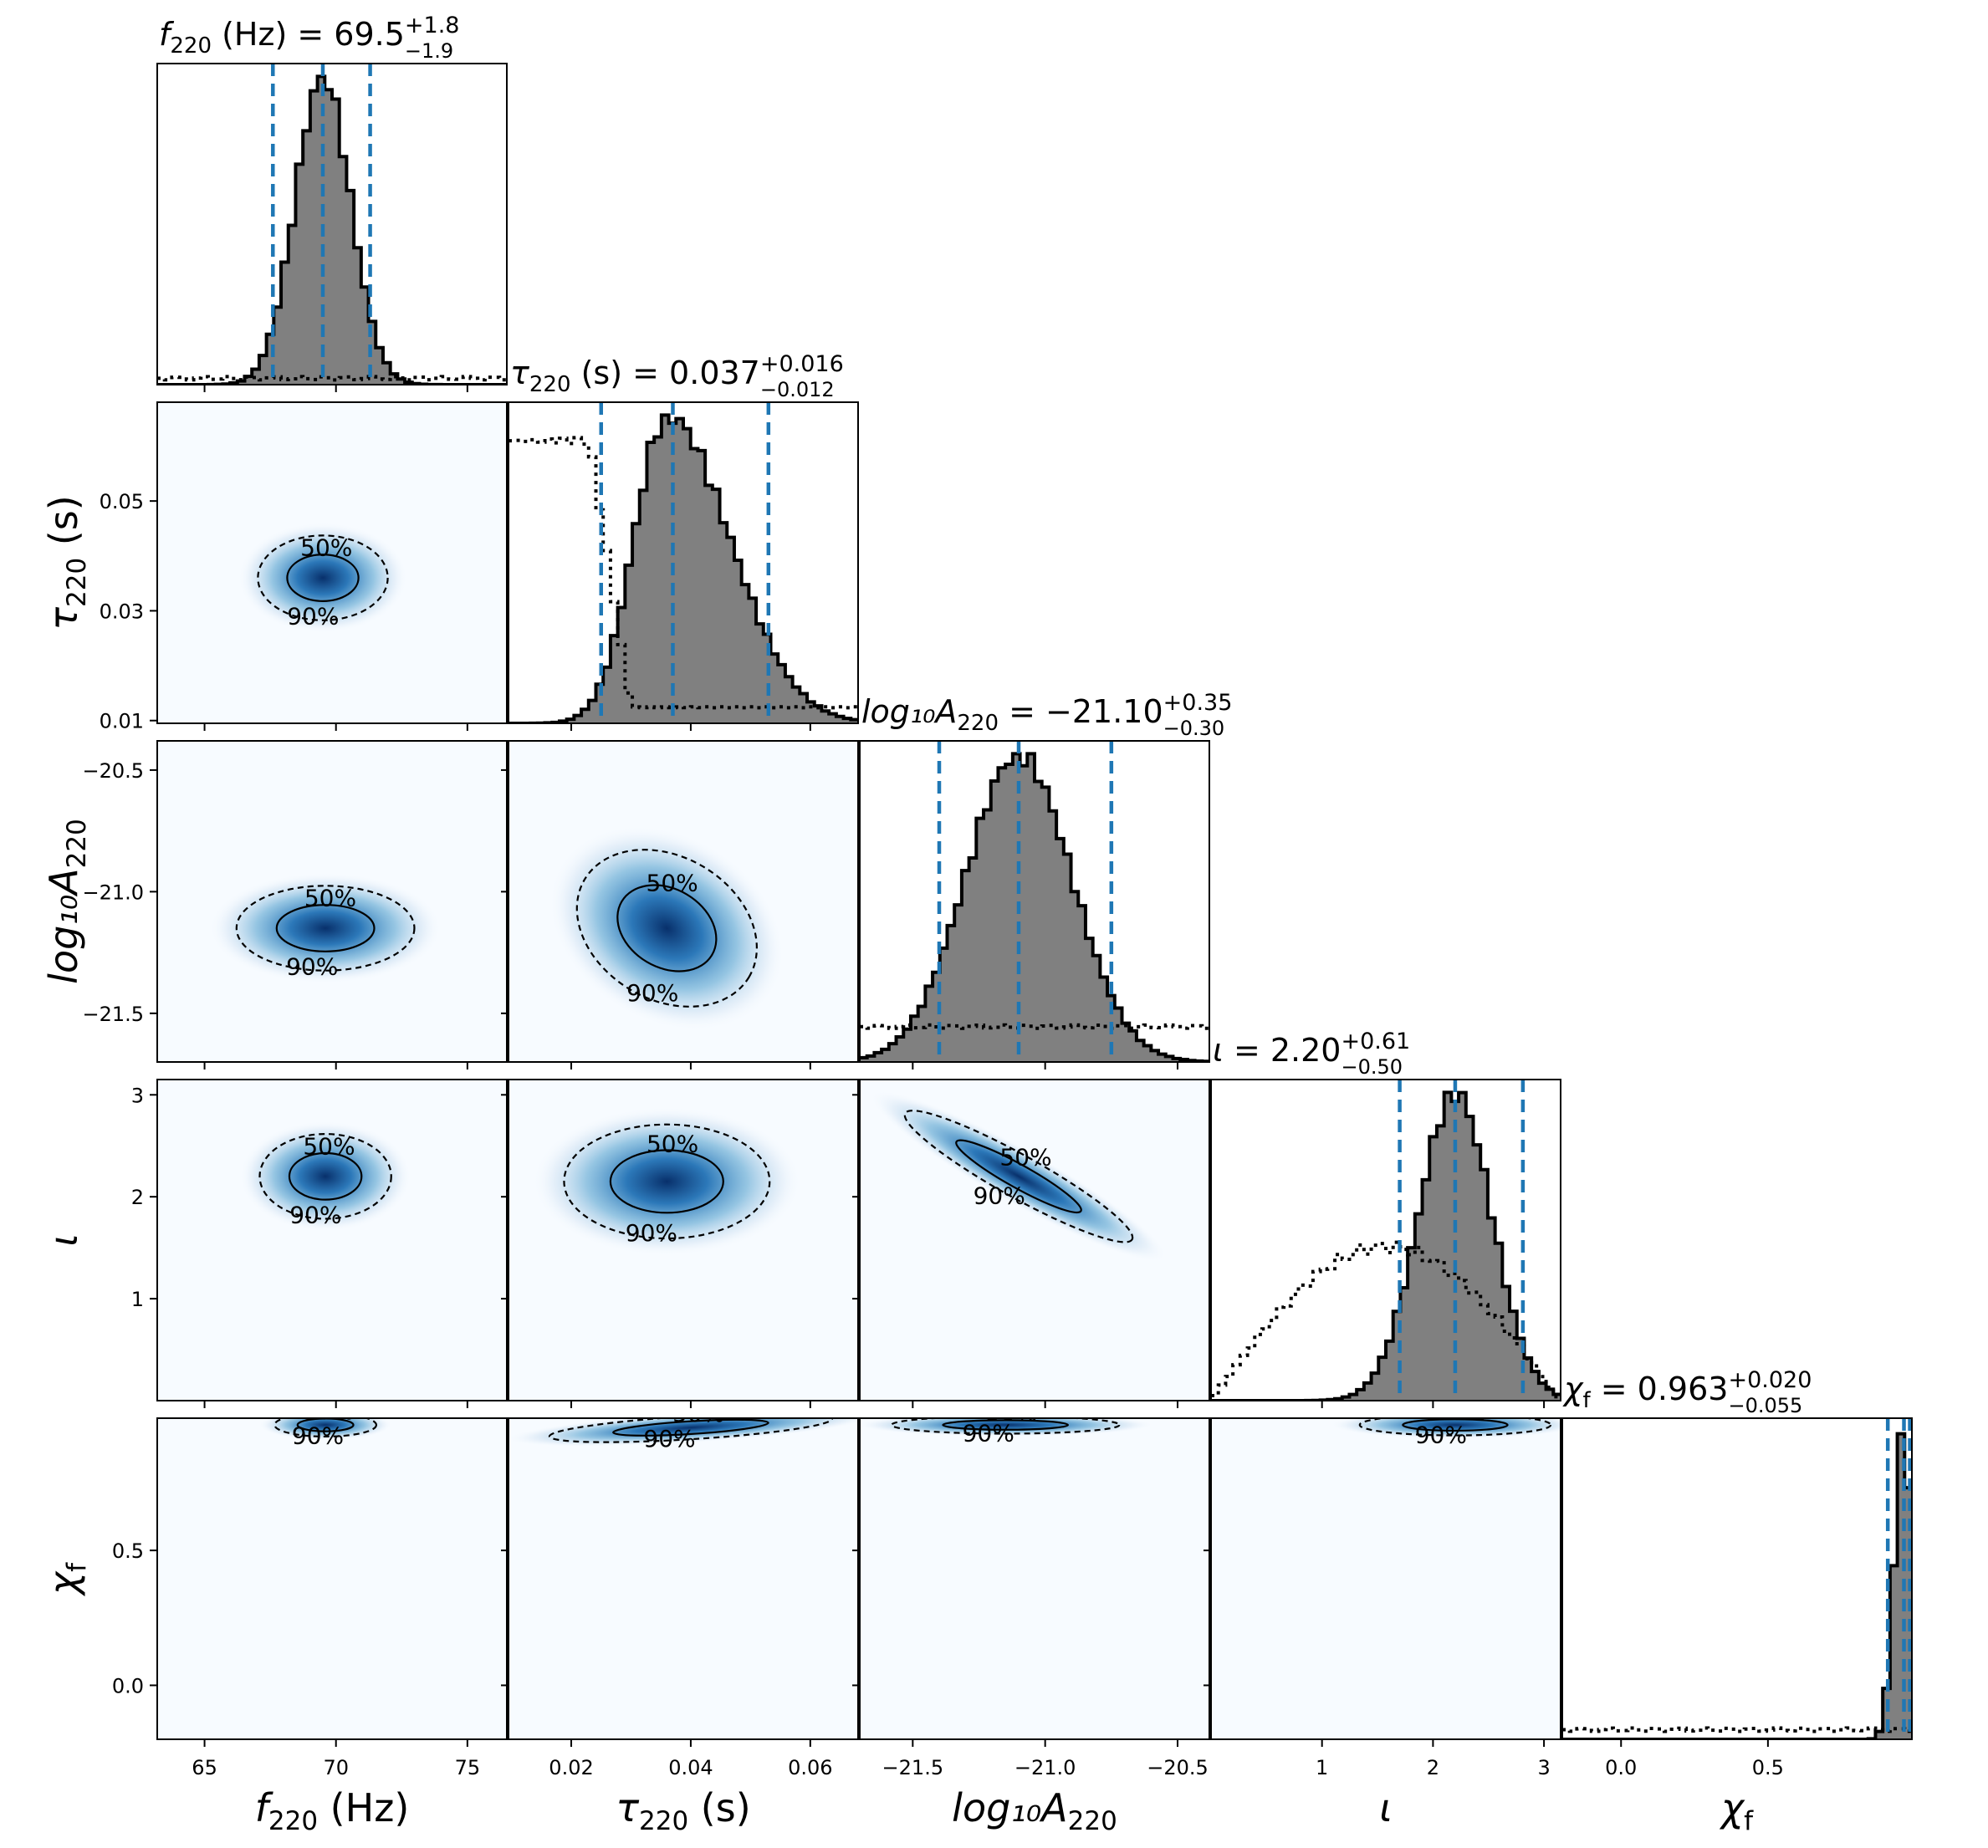 The image size is (1988, 1848). What do you see at coordinates (1386, 1807) in the screenshot?
I see `x-axis-label-iota: ι` at bounding box center [1386, 1807].